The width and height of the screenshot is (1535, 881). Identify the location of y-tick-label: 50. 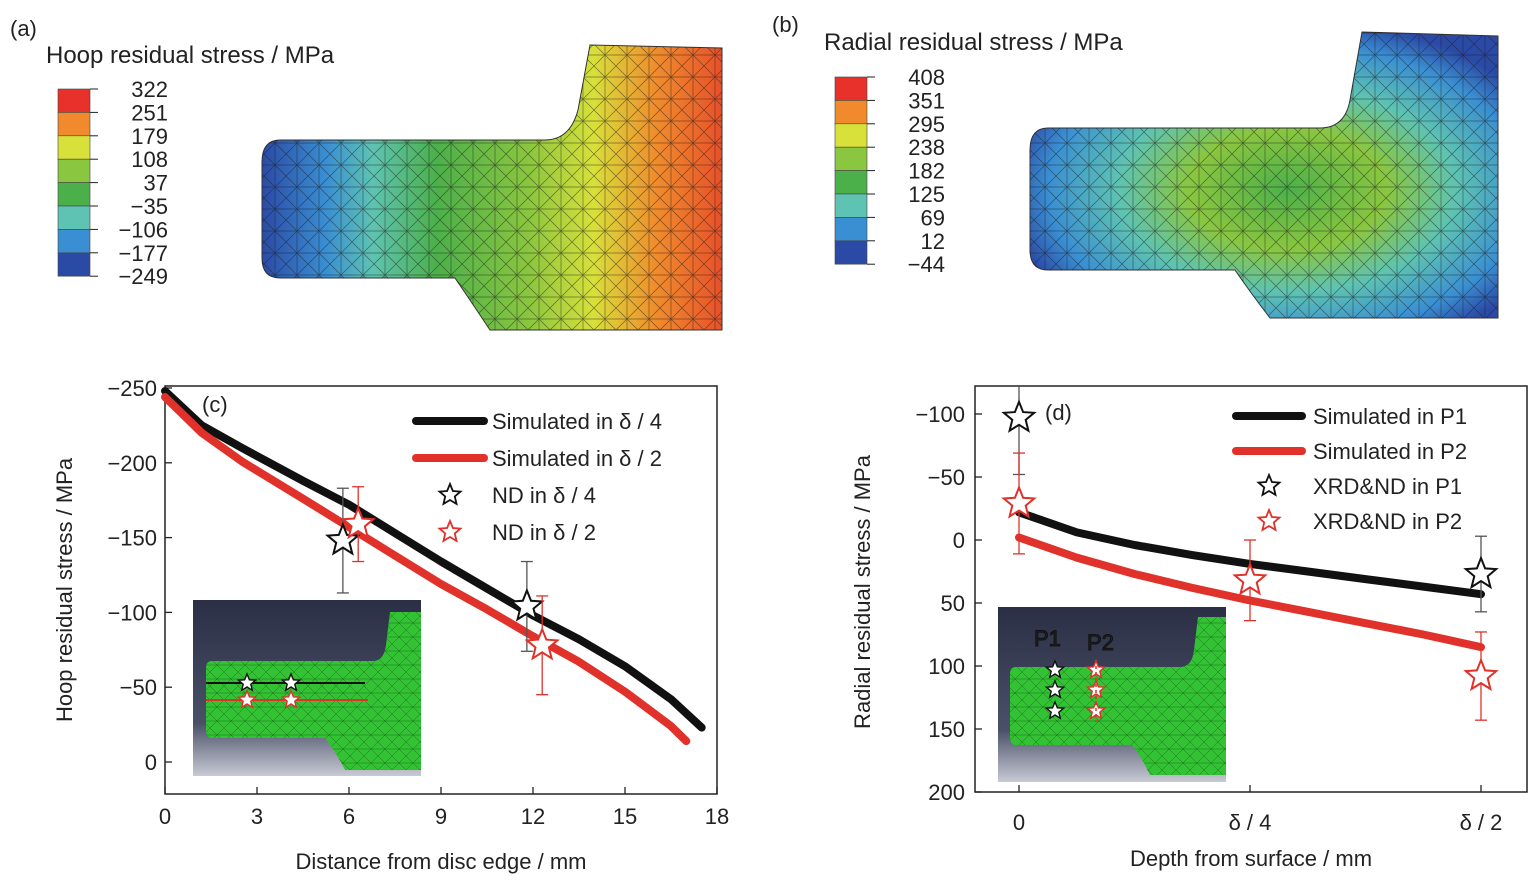
(953, 603).